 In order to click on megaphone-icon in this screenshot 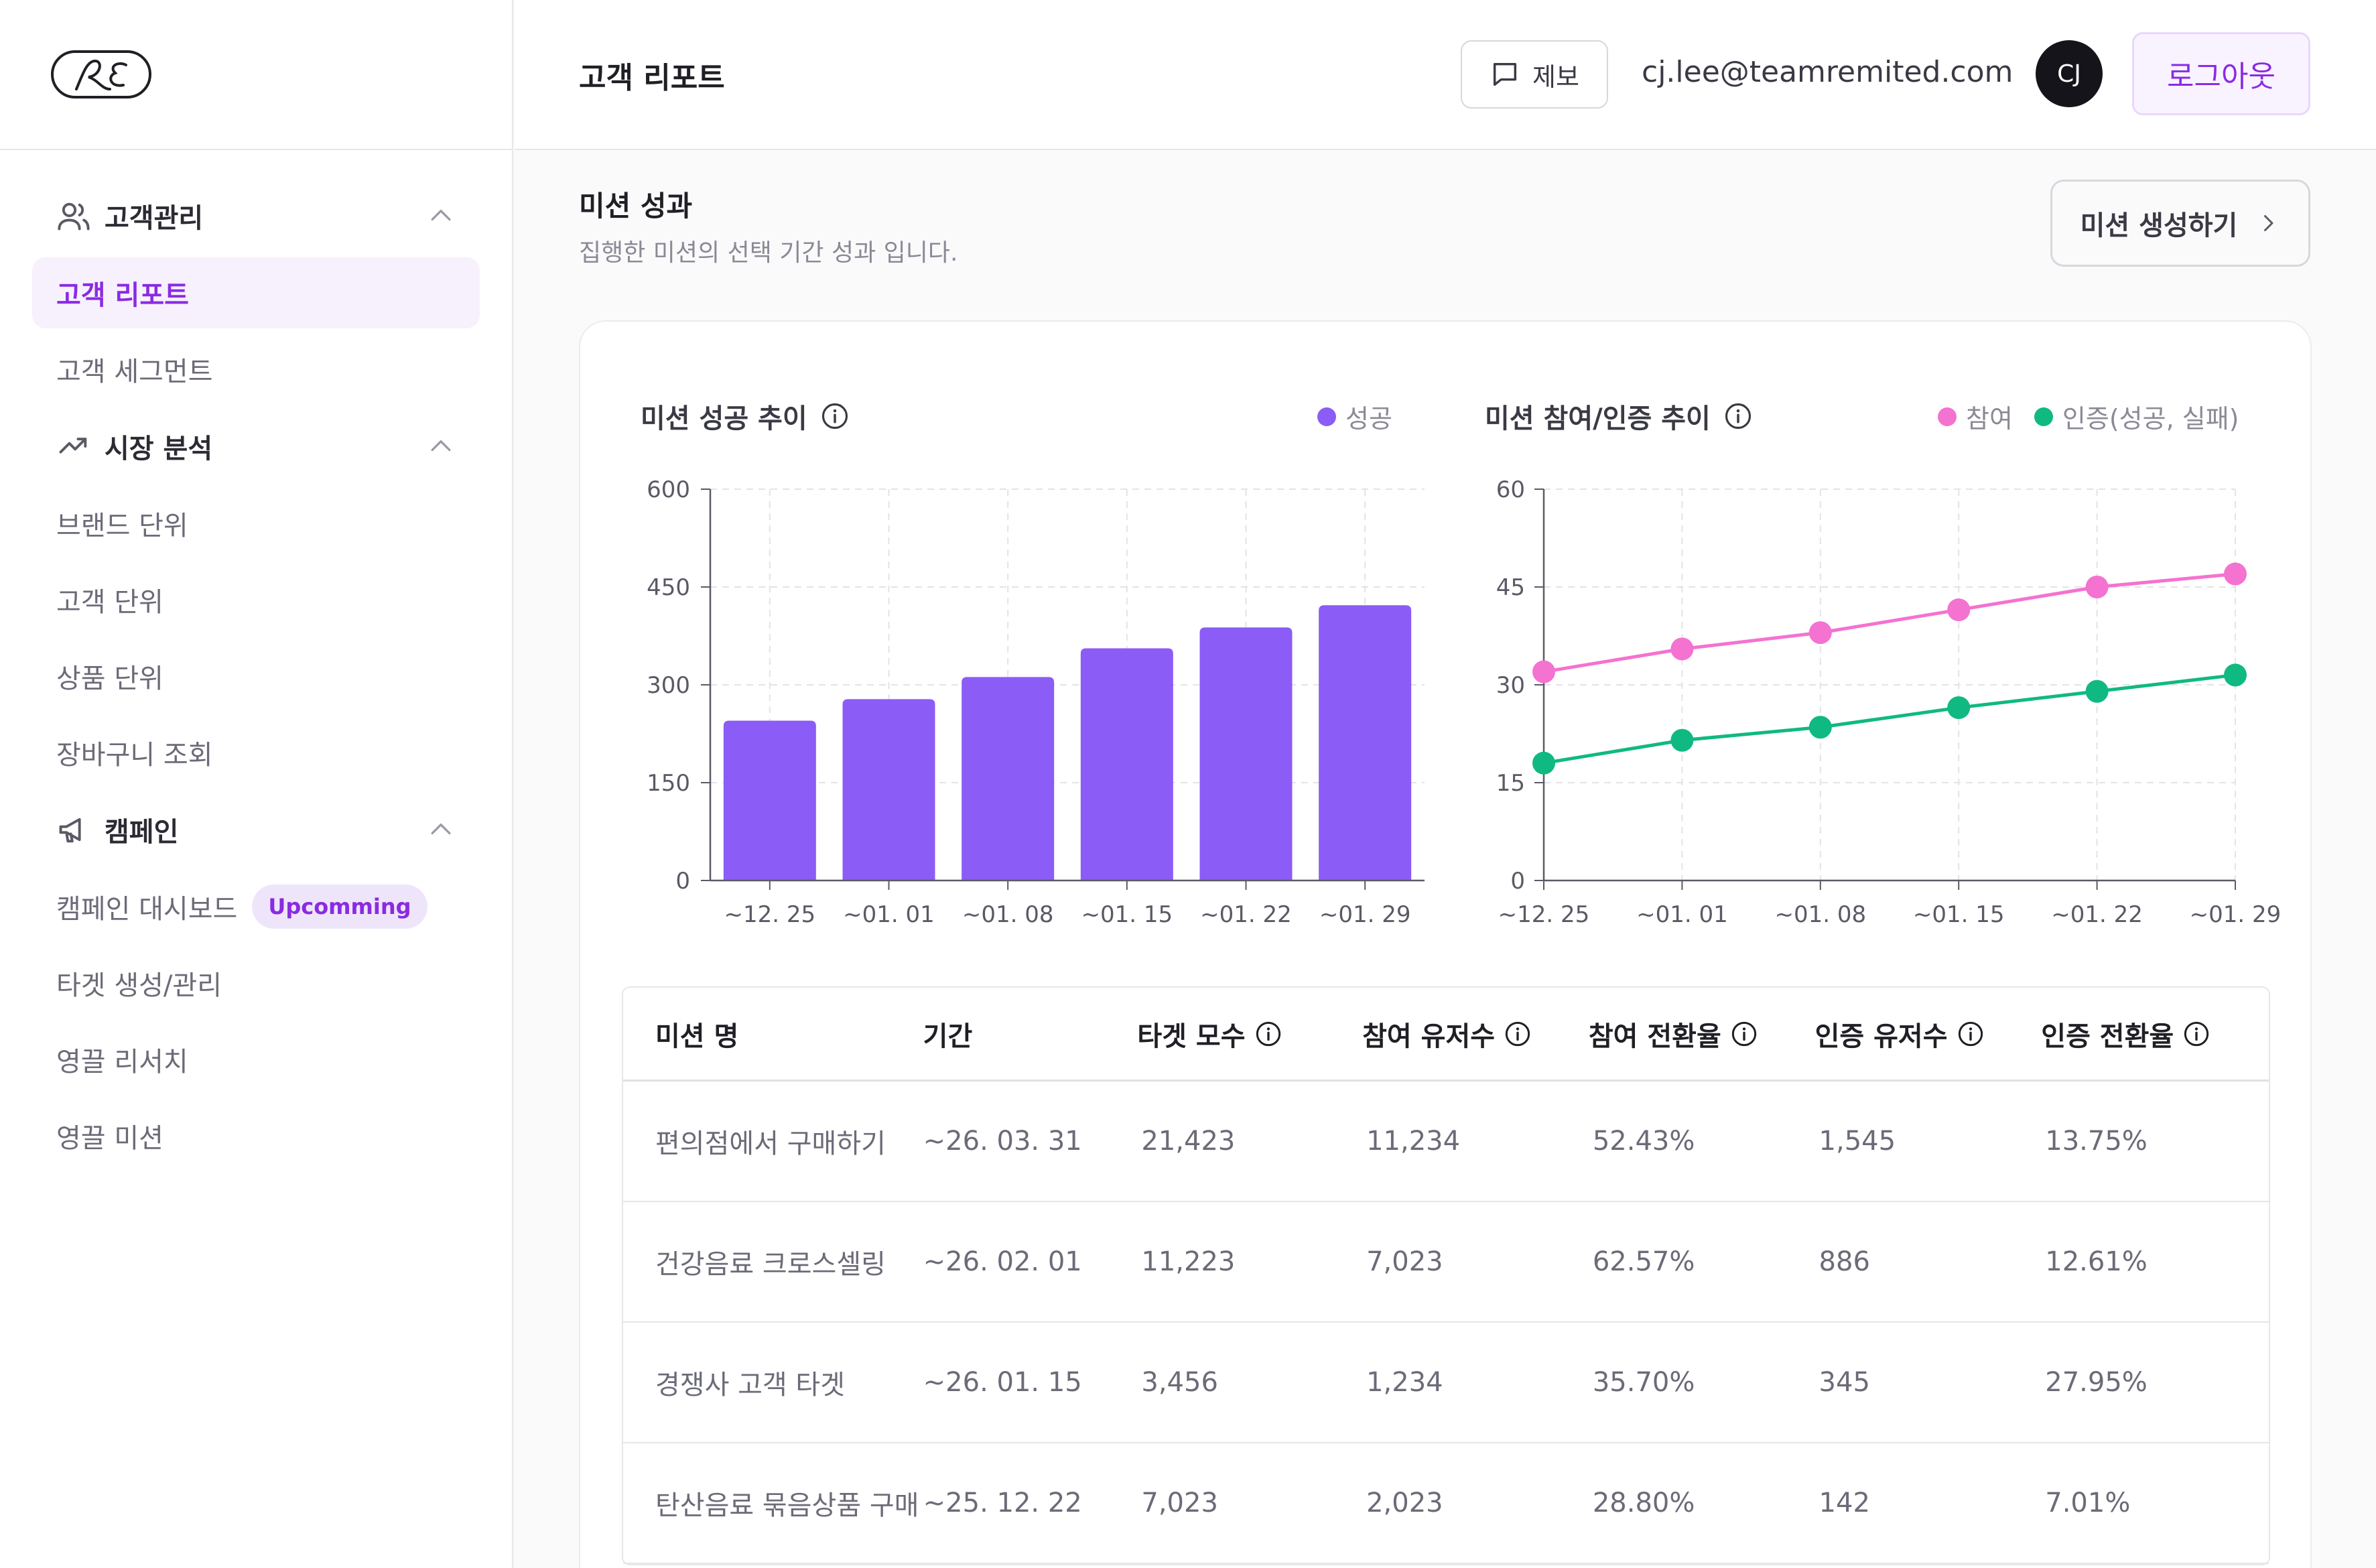, I will do `click(70, 830)`.